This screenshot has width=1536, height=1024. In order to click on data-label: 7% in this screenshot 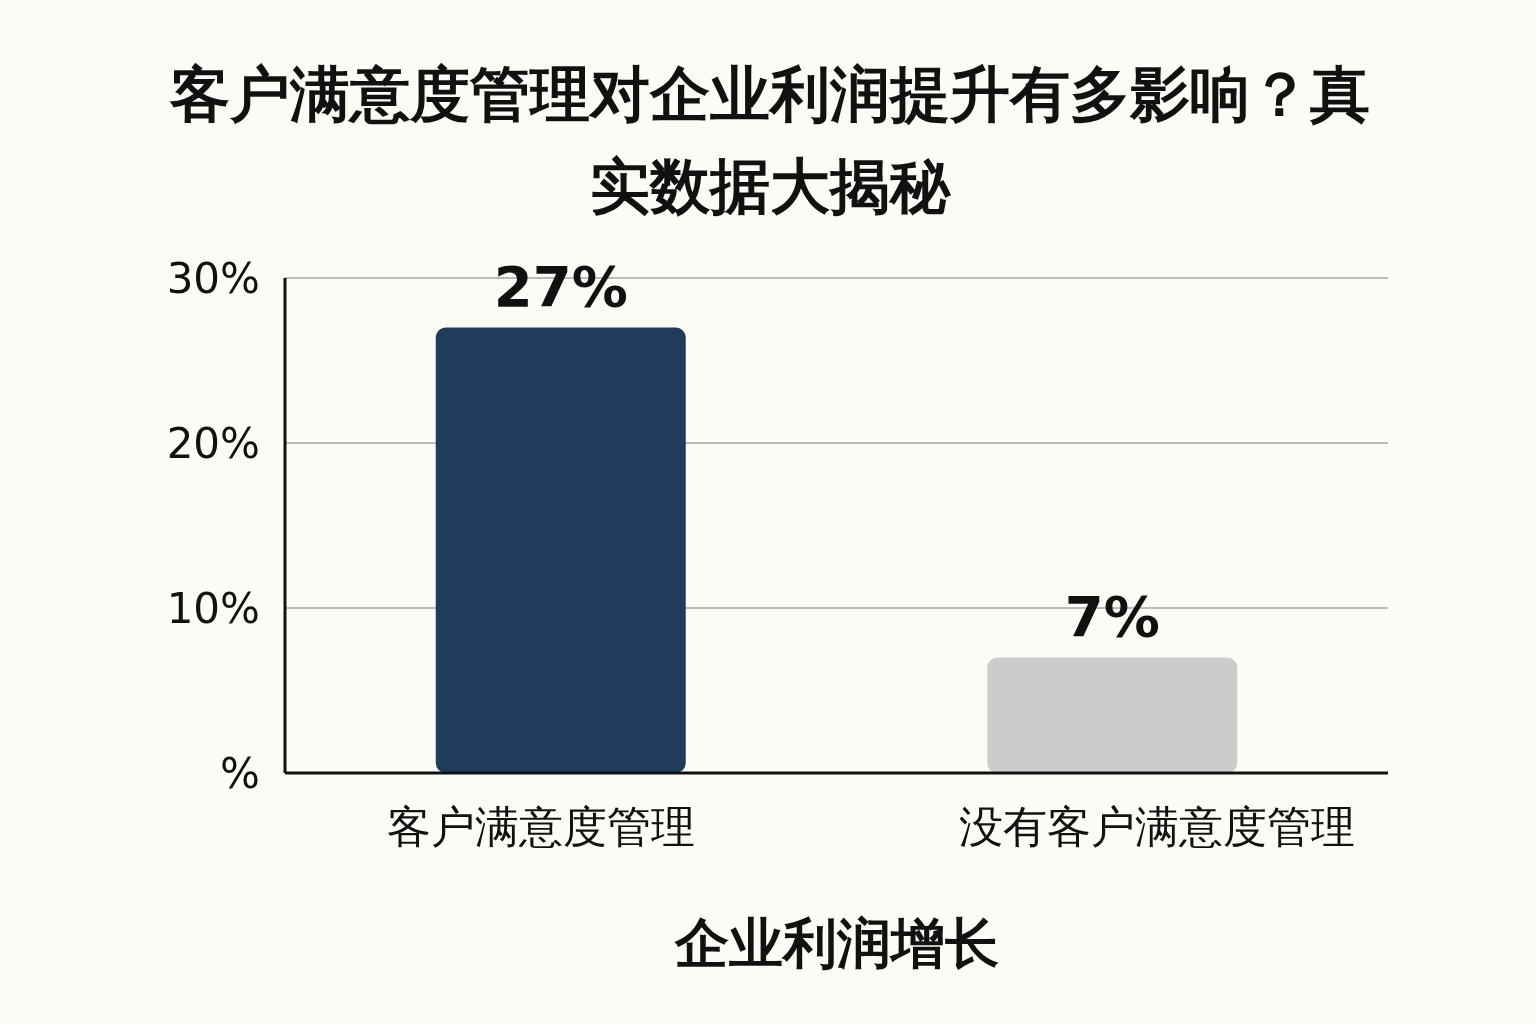, I will do `click(1112, 616)`.